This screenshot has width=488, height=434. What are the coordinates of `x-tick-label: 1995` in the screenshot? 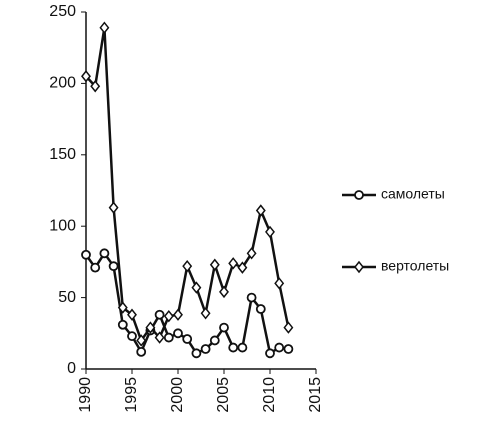 It's located at (131, 395).